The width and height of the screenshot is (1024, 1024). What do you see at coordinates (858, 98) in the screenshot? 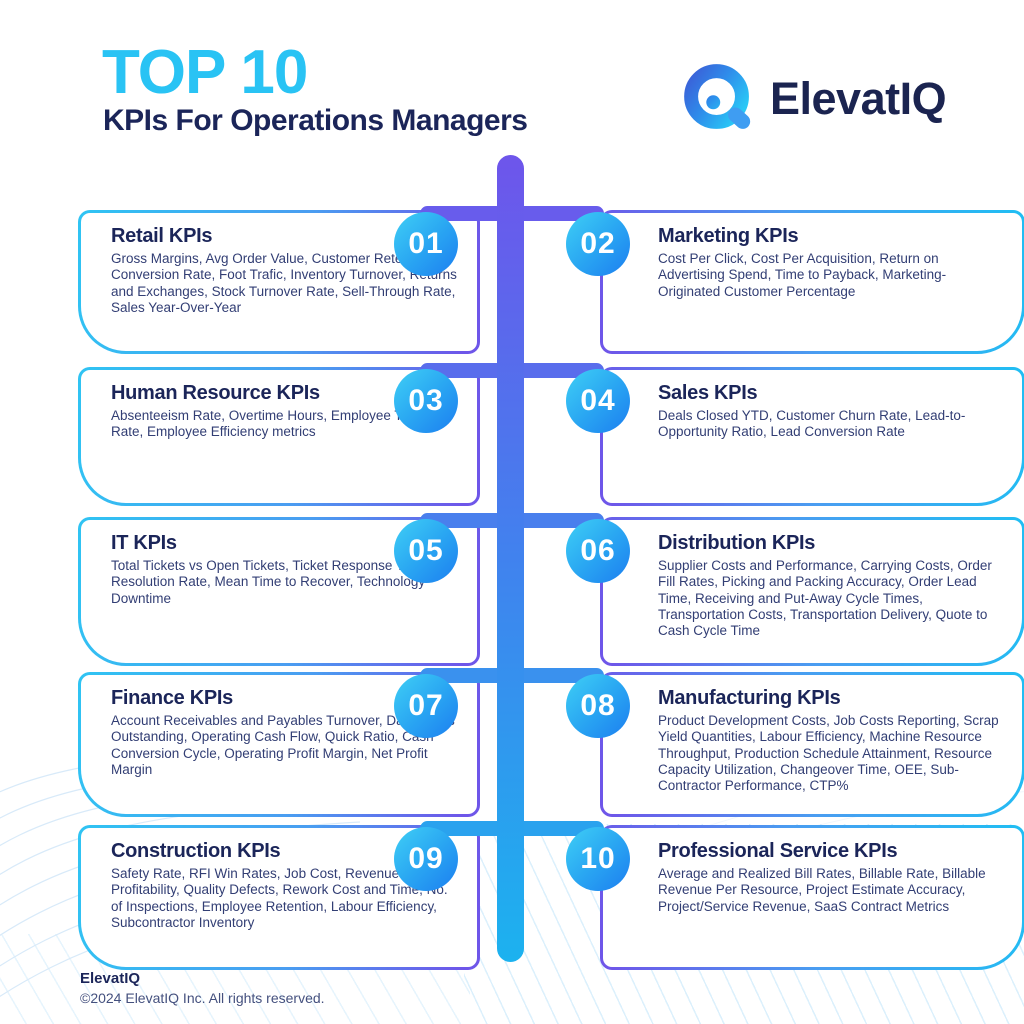
I see `elevatiq-logo-text: ElevatIQ` at bounding box center [858, 98].